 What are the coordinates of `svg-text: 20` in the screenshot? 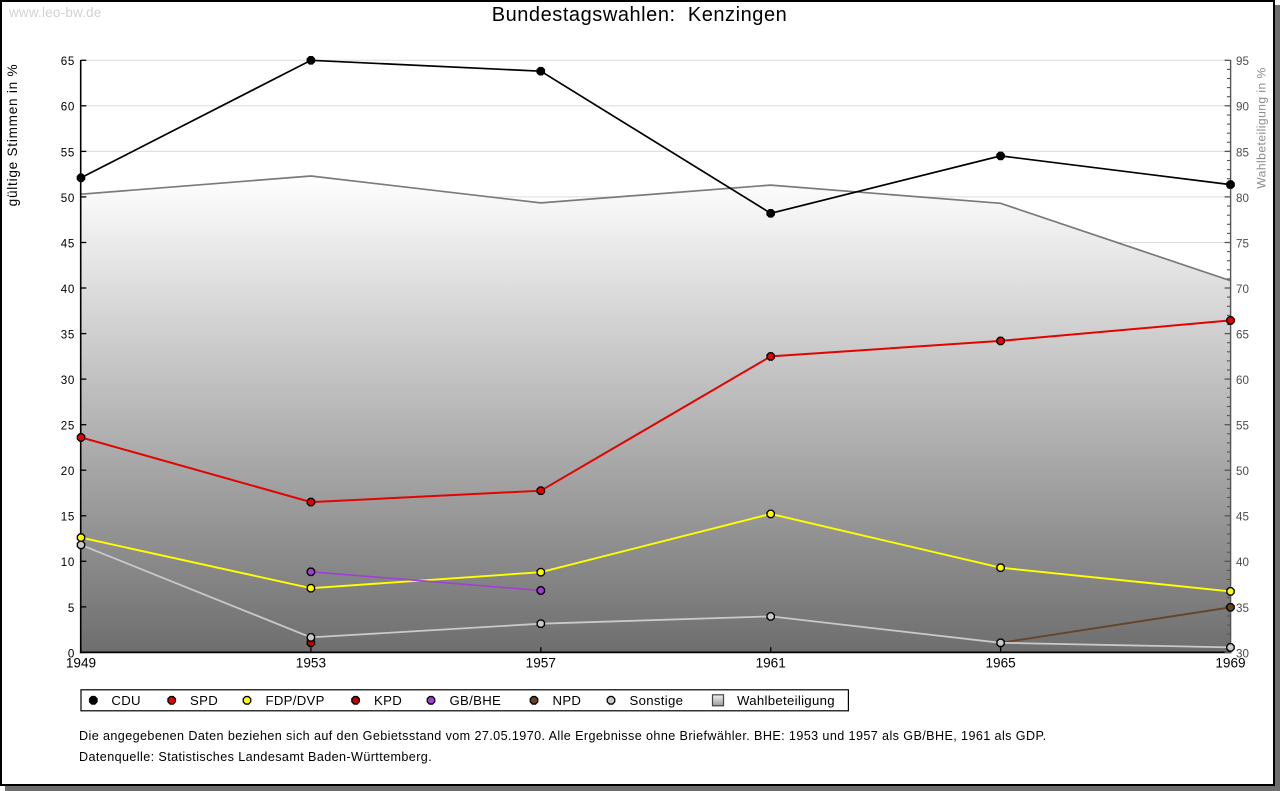 It's located at (68, 471).